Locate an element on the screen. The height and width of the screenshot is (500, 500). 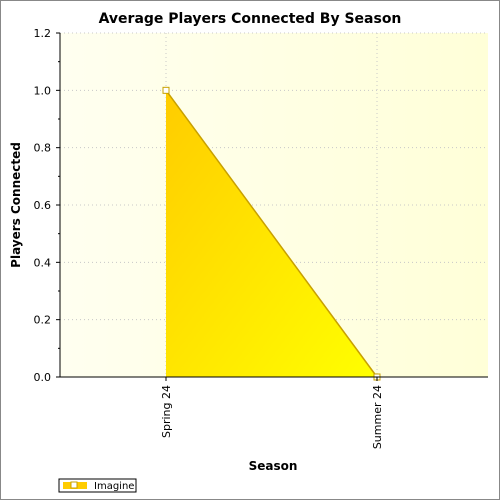
y-tick-label: 0.0 is located at coordinates (43, 377).